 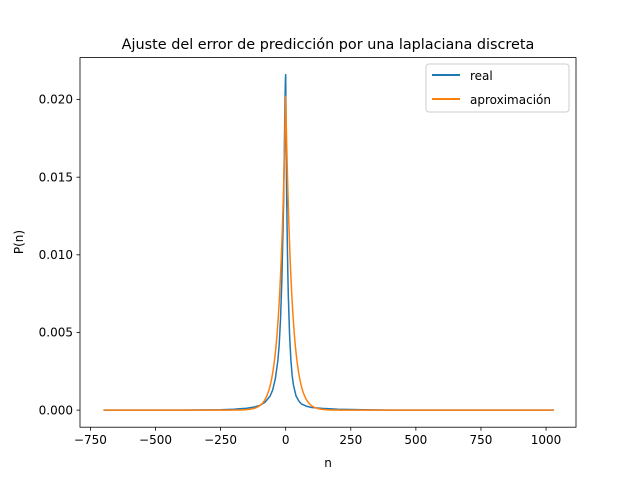 I want to click on legend: real aproximación, so click(x=497, y=88).